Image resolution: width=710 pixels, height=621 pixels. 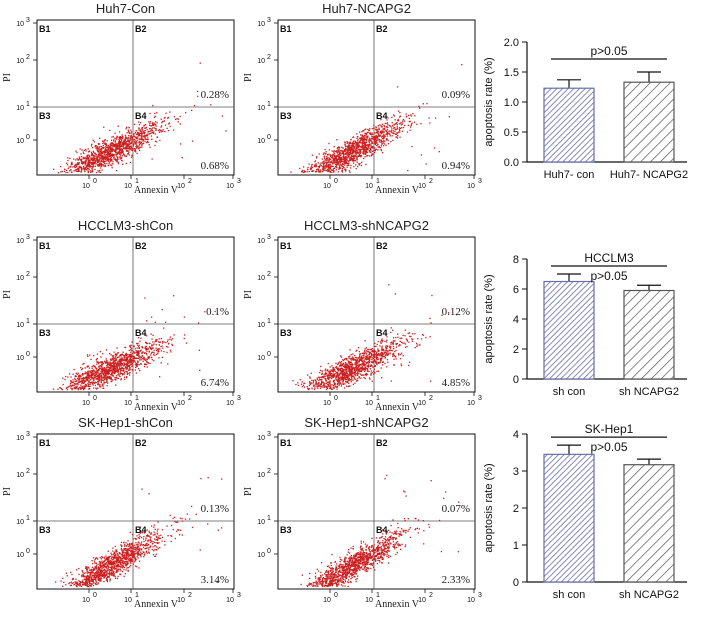 I want to click on y-tick-label: 10, so click(x=261, y=108).